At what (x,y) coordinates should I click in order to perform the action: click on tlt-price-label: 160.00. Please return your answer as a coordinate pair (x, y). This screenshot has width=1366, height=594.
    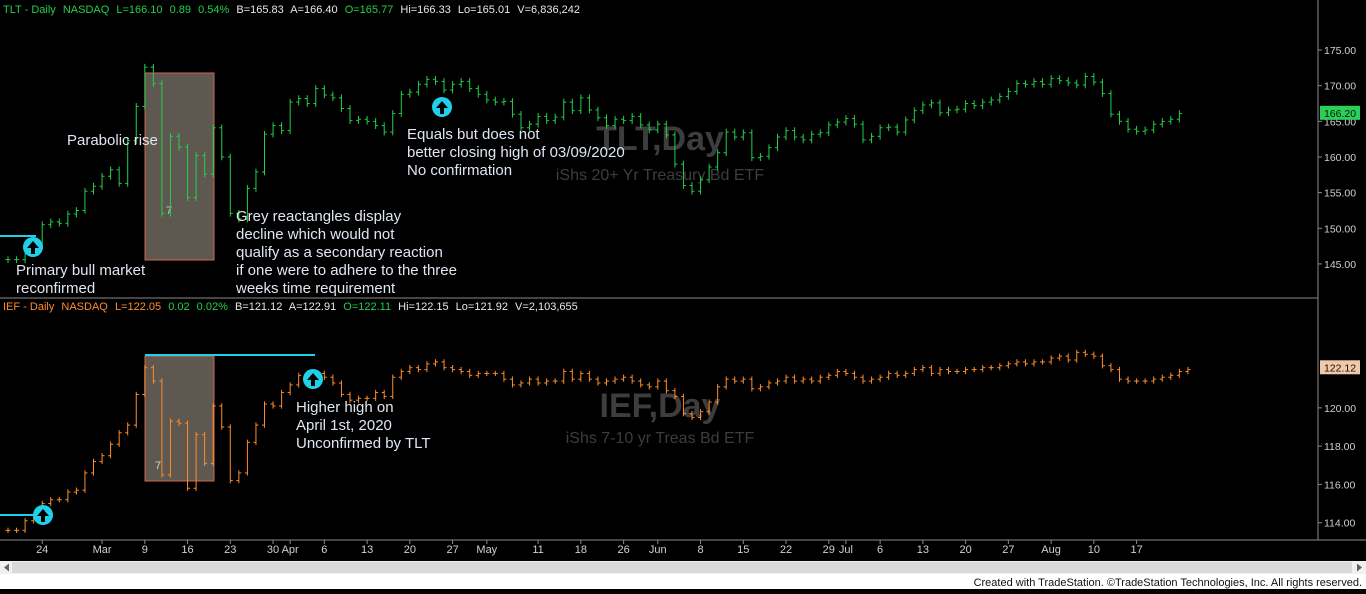
    Looking at the image, I should click on (1340, 158).